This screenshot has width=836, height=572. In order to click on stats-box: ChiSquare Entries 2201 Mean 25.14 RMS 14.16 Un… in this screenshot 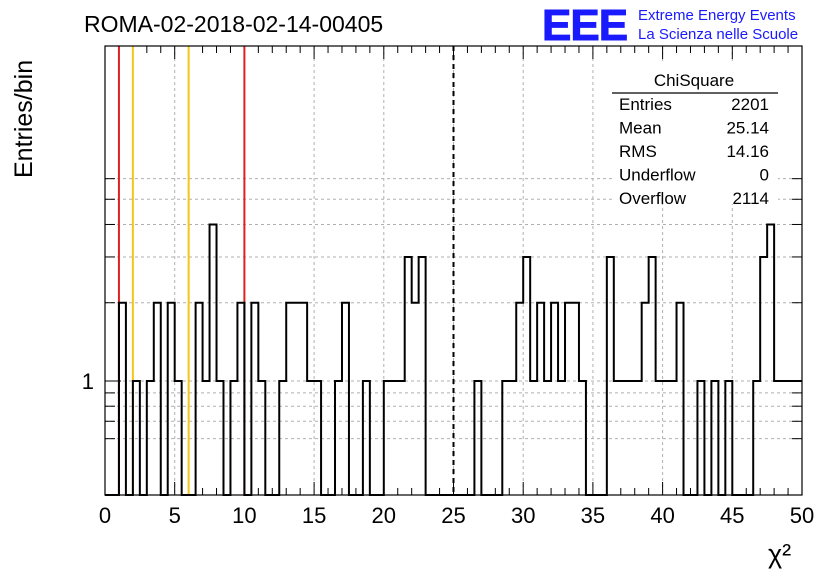, I will do `click(695, 135)`.